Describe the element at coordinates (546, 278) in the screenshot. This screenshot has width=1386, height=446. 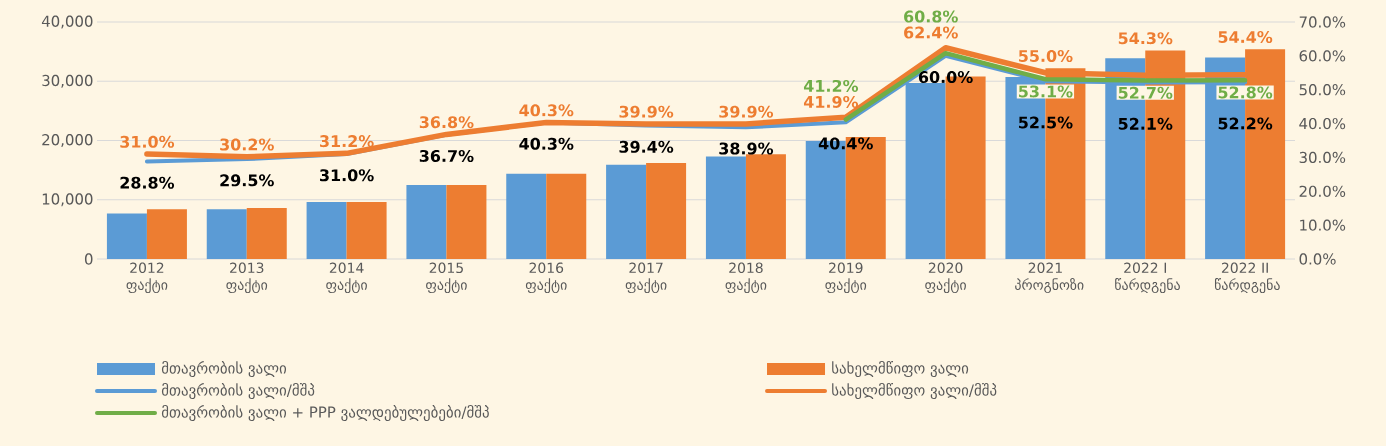
I see `x-tick-label: 2016 ფაქტი` at that location.